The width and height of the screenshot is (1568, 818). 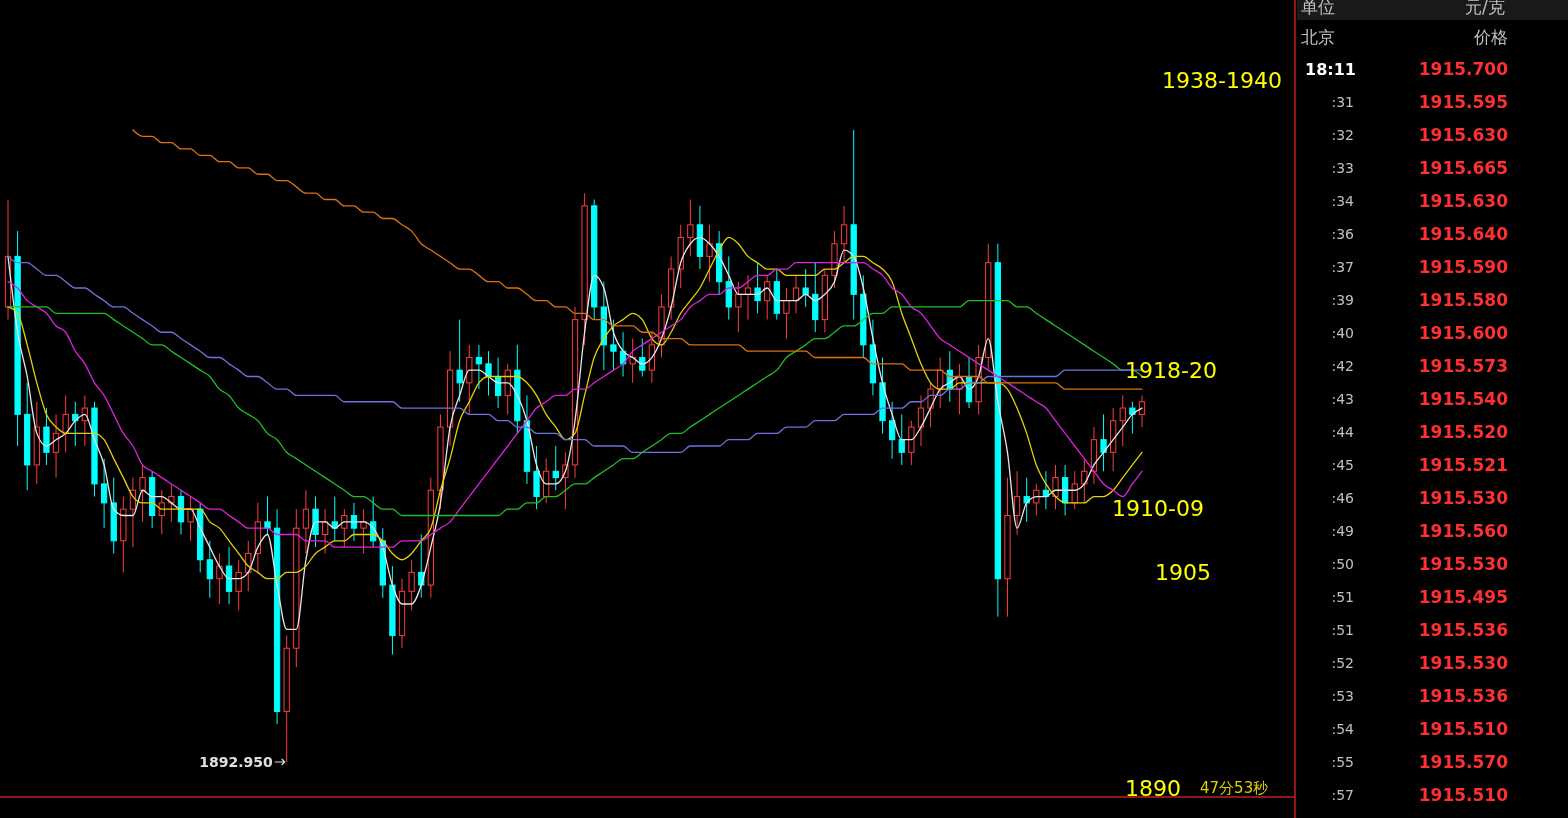 I want to click on text: 1915.570, so click(x=1463, y=762).